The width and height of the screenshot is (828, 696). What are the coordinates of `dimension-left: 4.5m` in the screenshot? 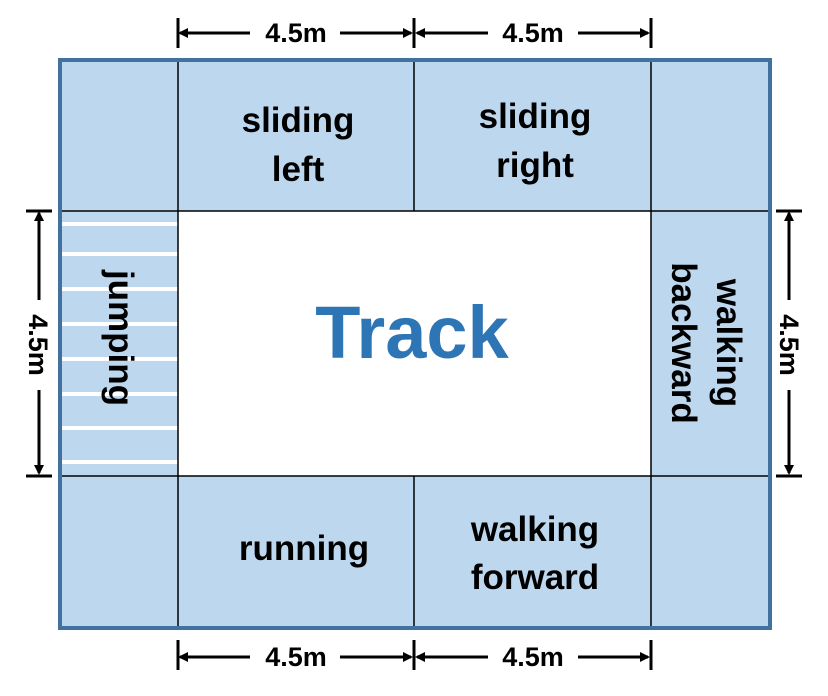 It's located at (38, 343).